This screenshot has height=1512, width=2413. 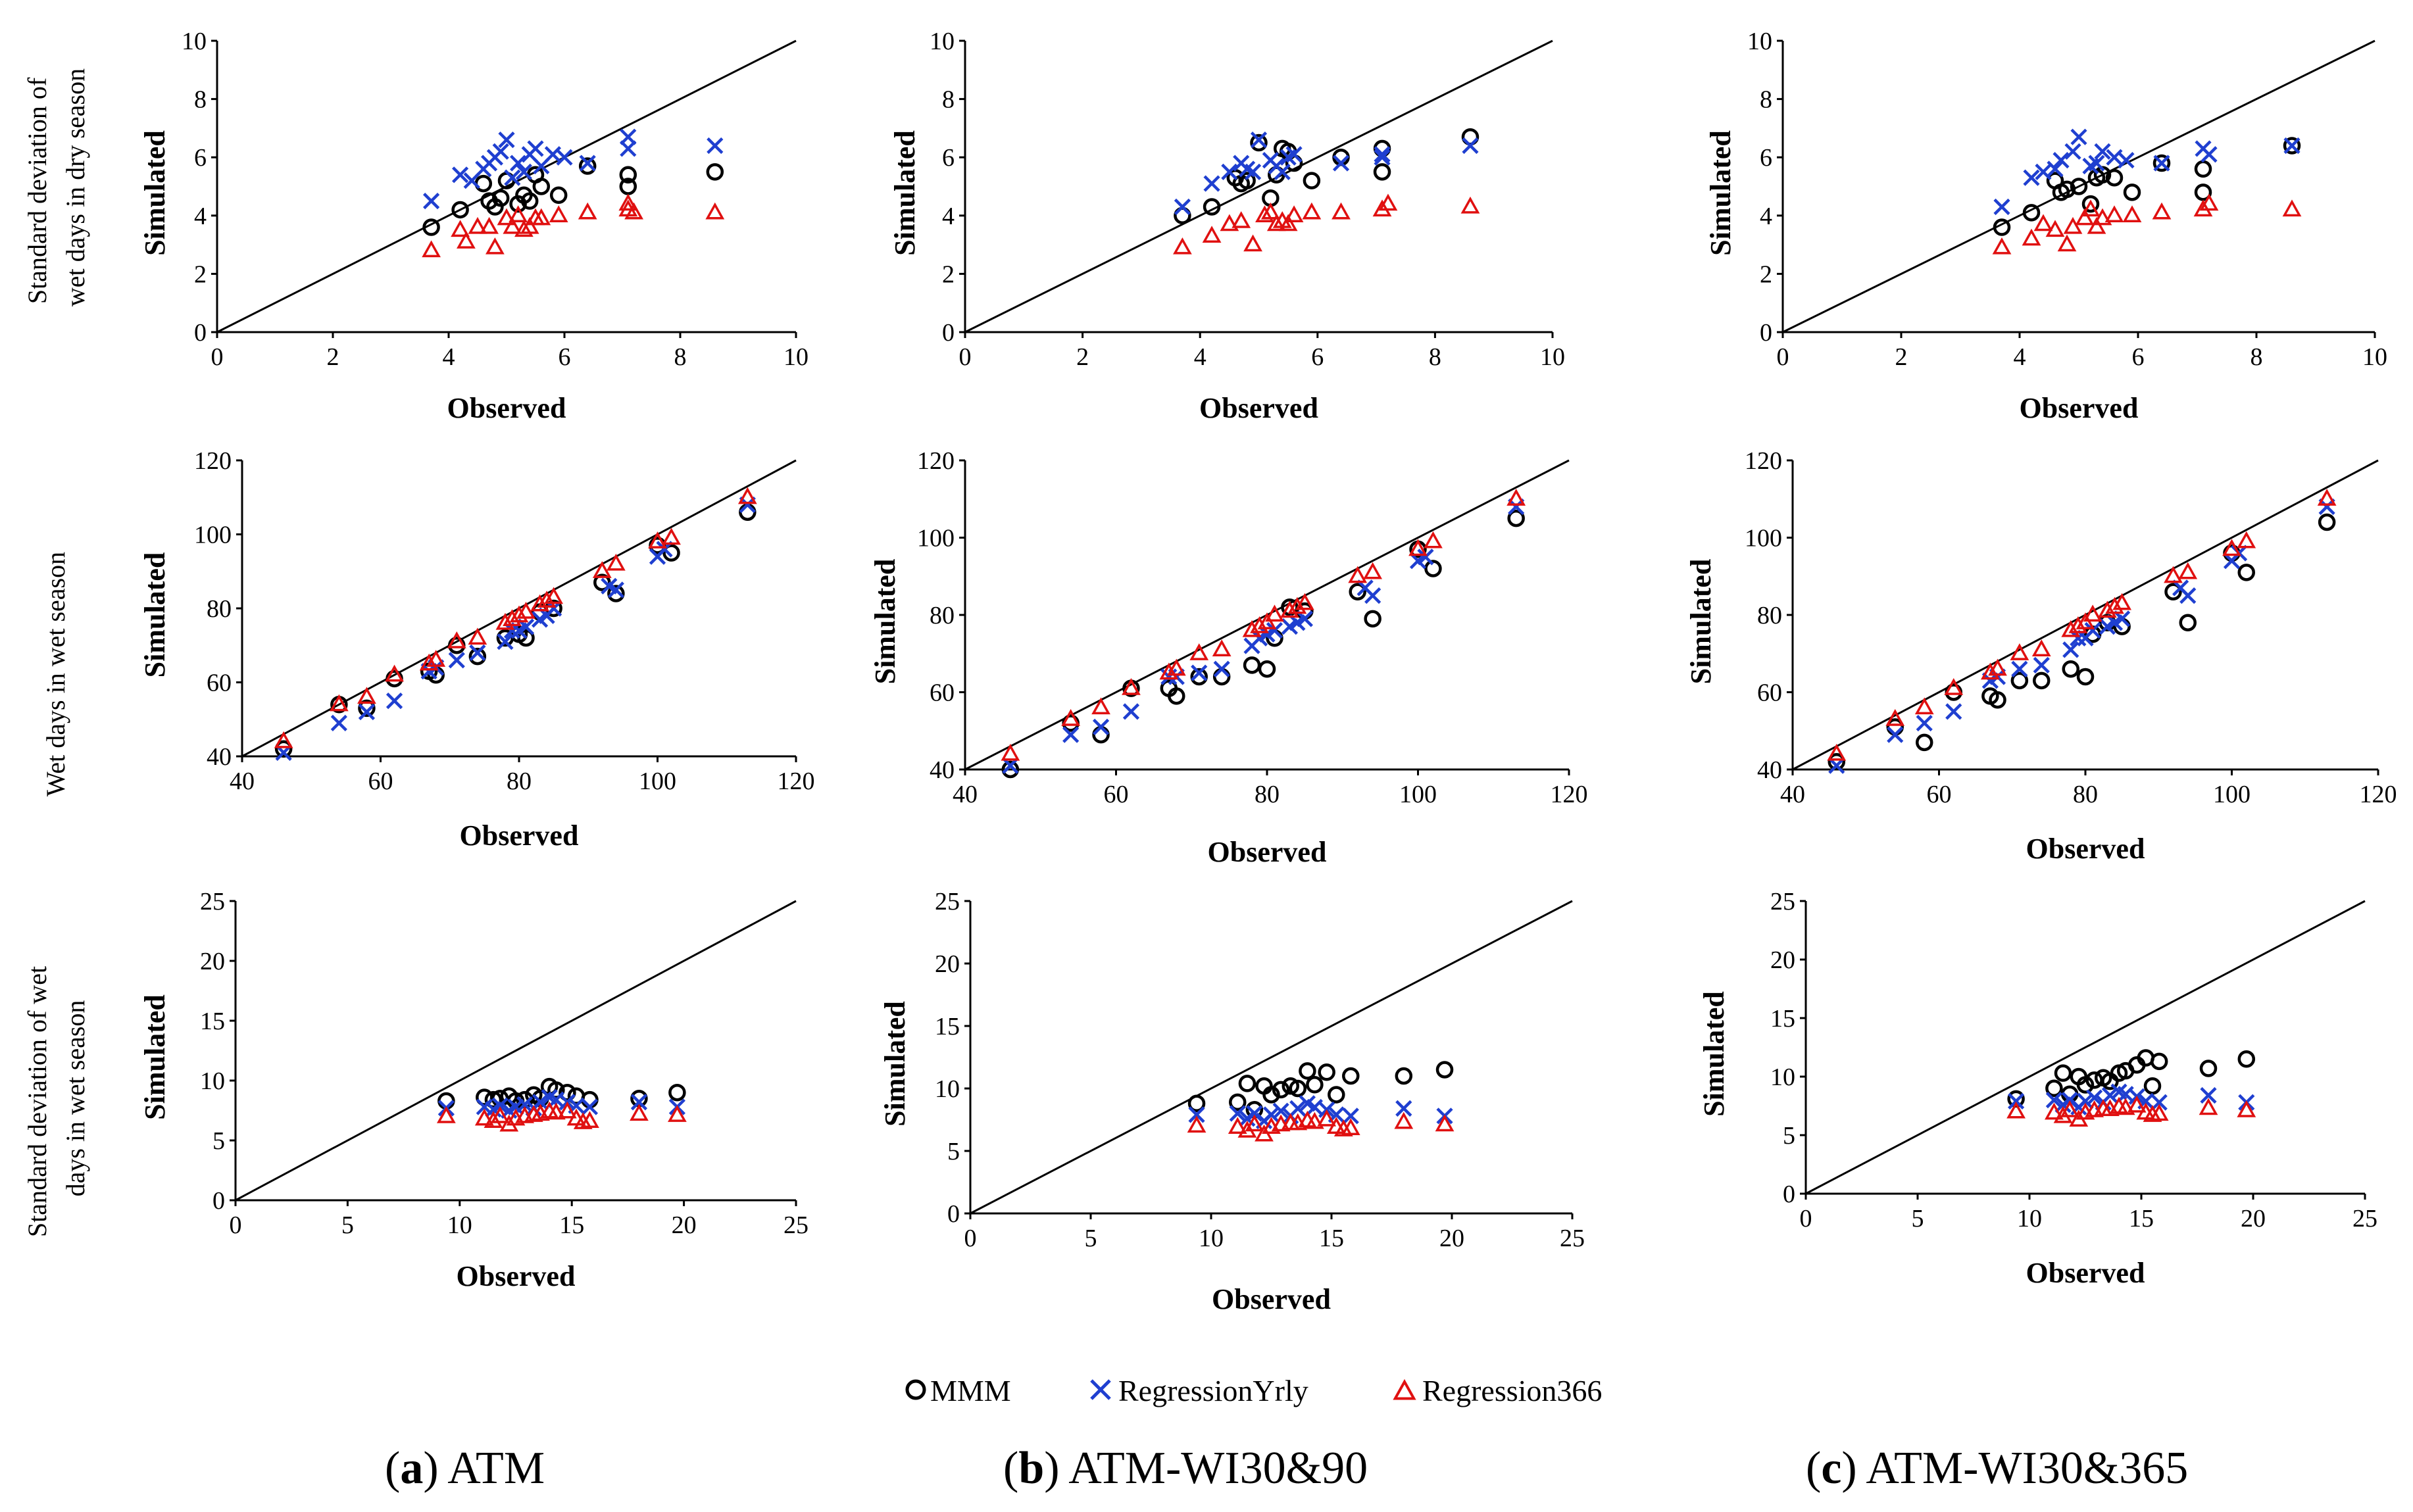 I want to click on y-tick-label: 4, so click(x=200, y=216).